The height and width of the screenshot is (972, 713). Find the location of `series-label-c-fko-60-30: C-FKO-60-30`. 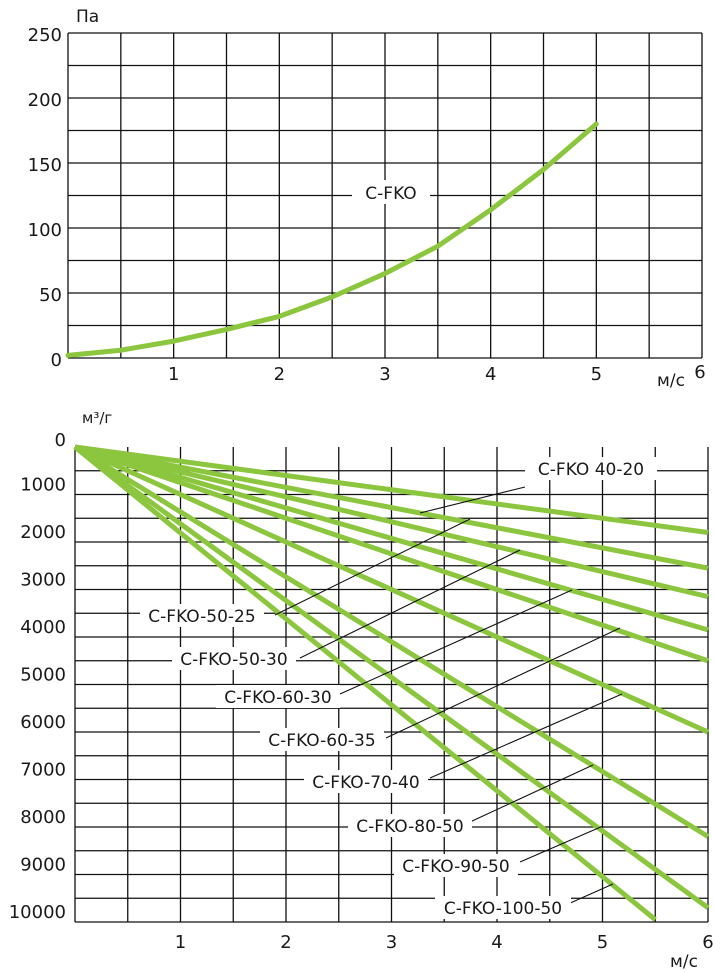

series-label-c-fko-60-30: C-FKO-60-30 is located at coordinates (277, 698).